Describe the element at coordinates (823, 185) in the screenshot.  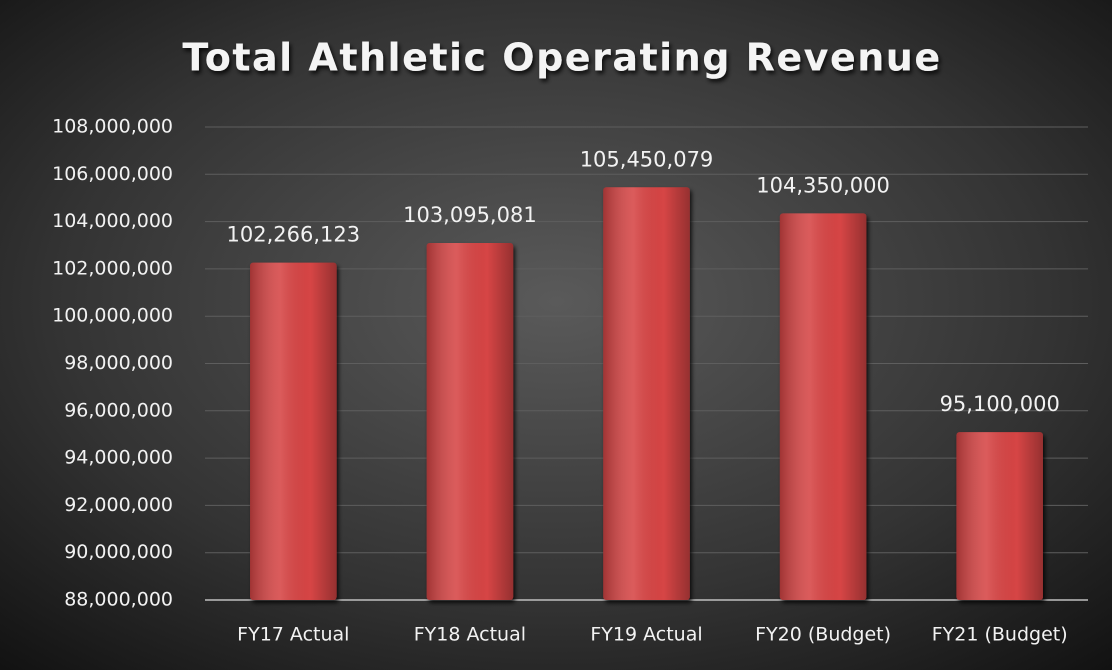
I see `value-label: 104,350,000` at that location.